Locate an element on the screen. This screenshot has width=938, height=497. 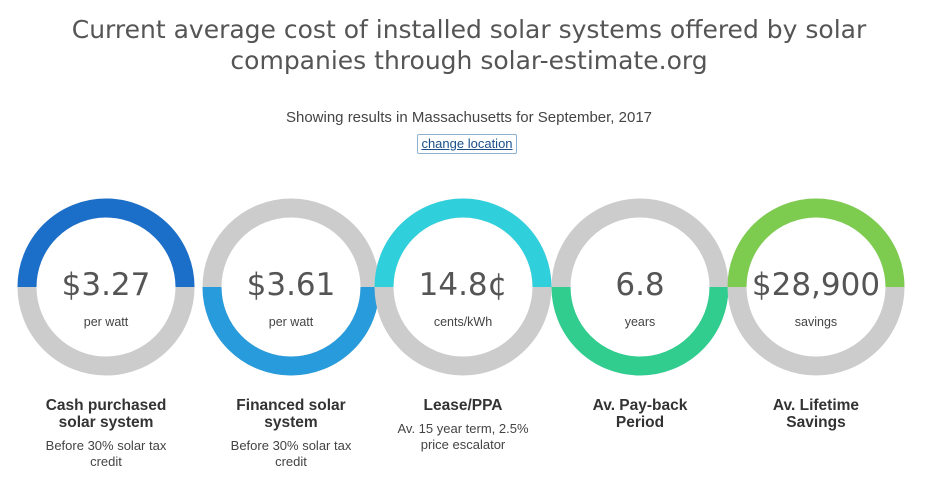
lease-value: 14.8¢ is located at coordinates (463, 285).